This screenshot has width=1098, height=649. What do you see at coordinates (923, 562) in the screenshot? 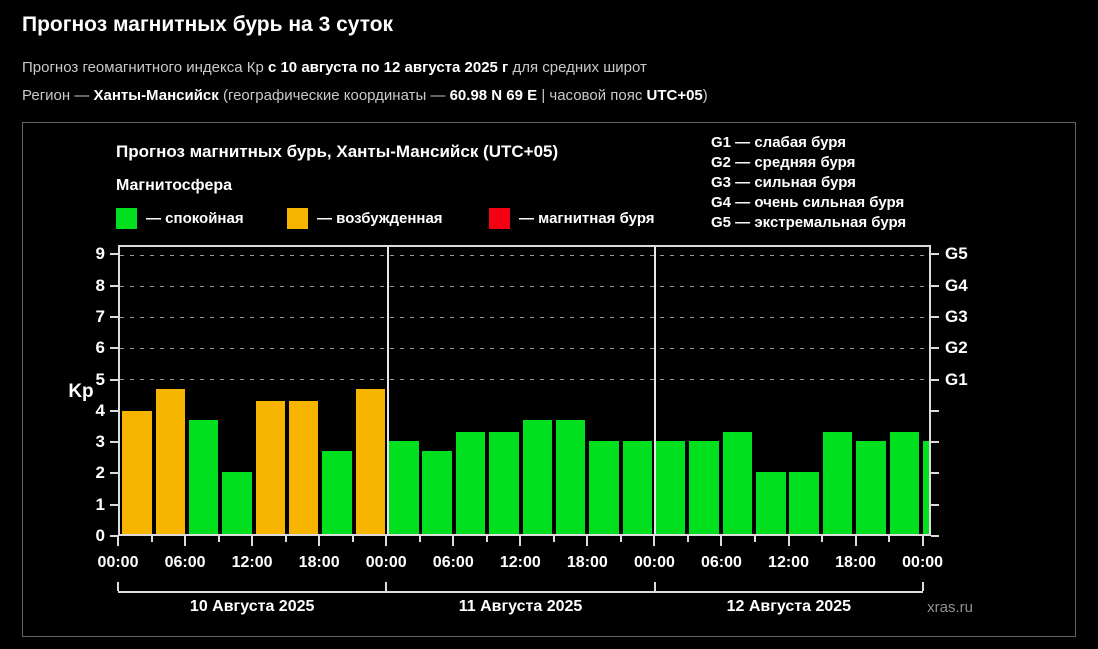
I see `x-time-label-12: 00:00` at bounding box center [923, 562].